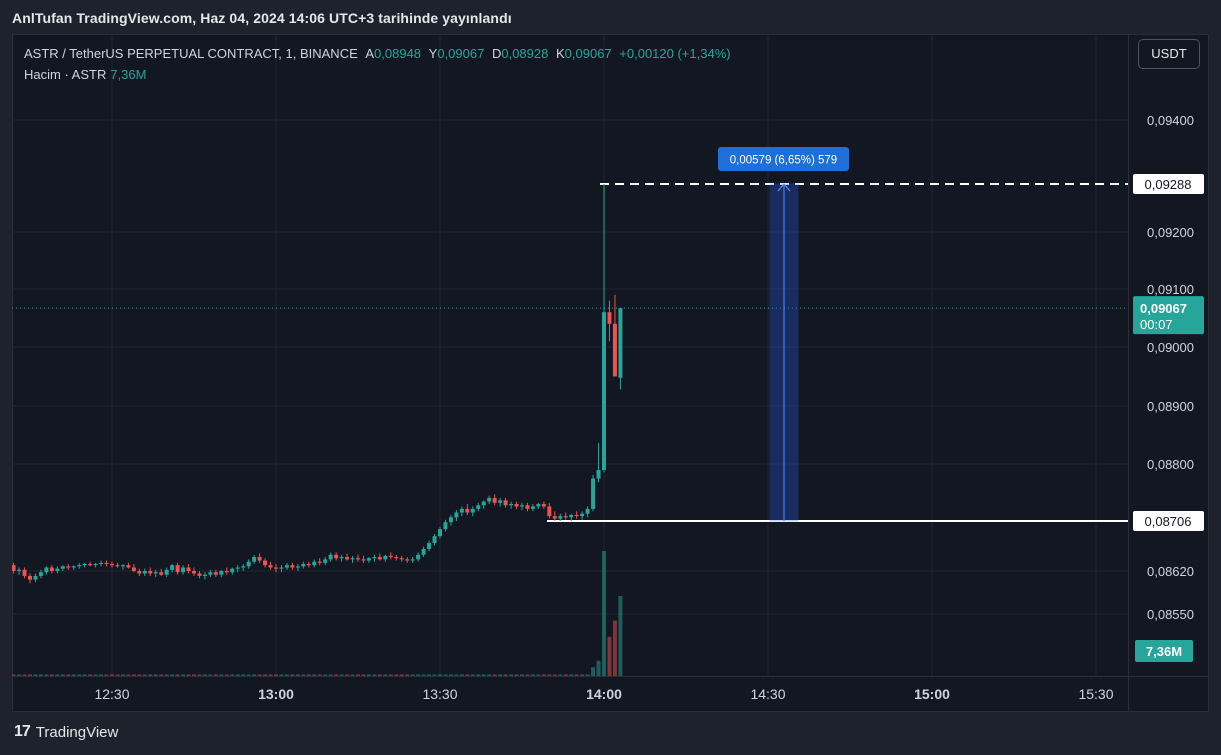 This screenshot has width=1221, height=755. I want to click on time-tick-label: 15:00, so click(932, 694).